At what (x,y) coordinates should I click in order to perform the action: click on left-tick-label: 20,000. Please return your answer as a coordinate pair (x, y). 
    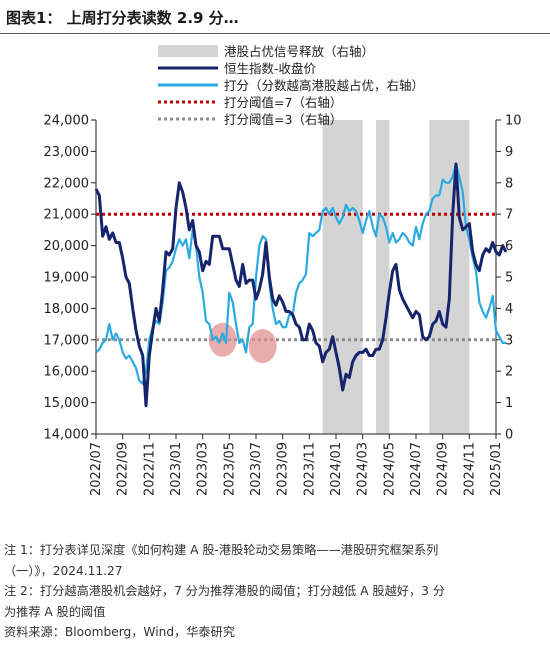
    Looking at the image, I should click on (67, 246).